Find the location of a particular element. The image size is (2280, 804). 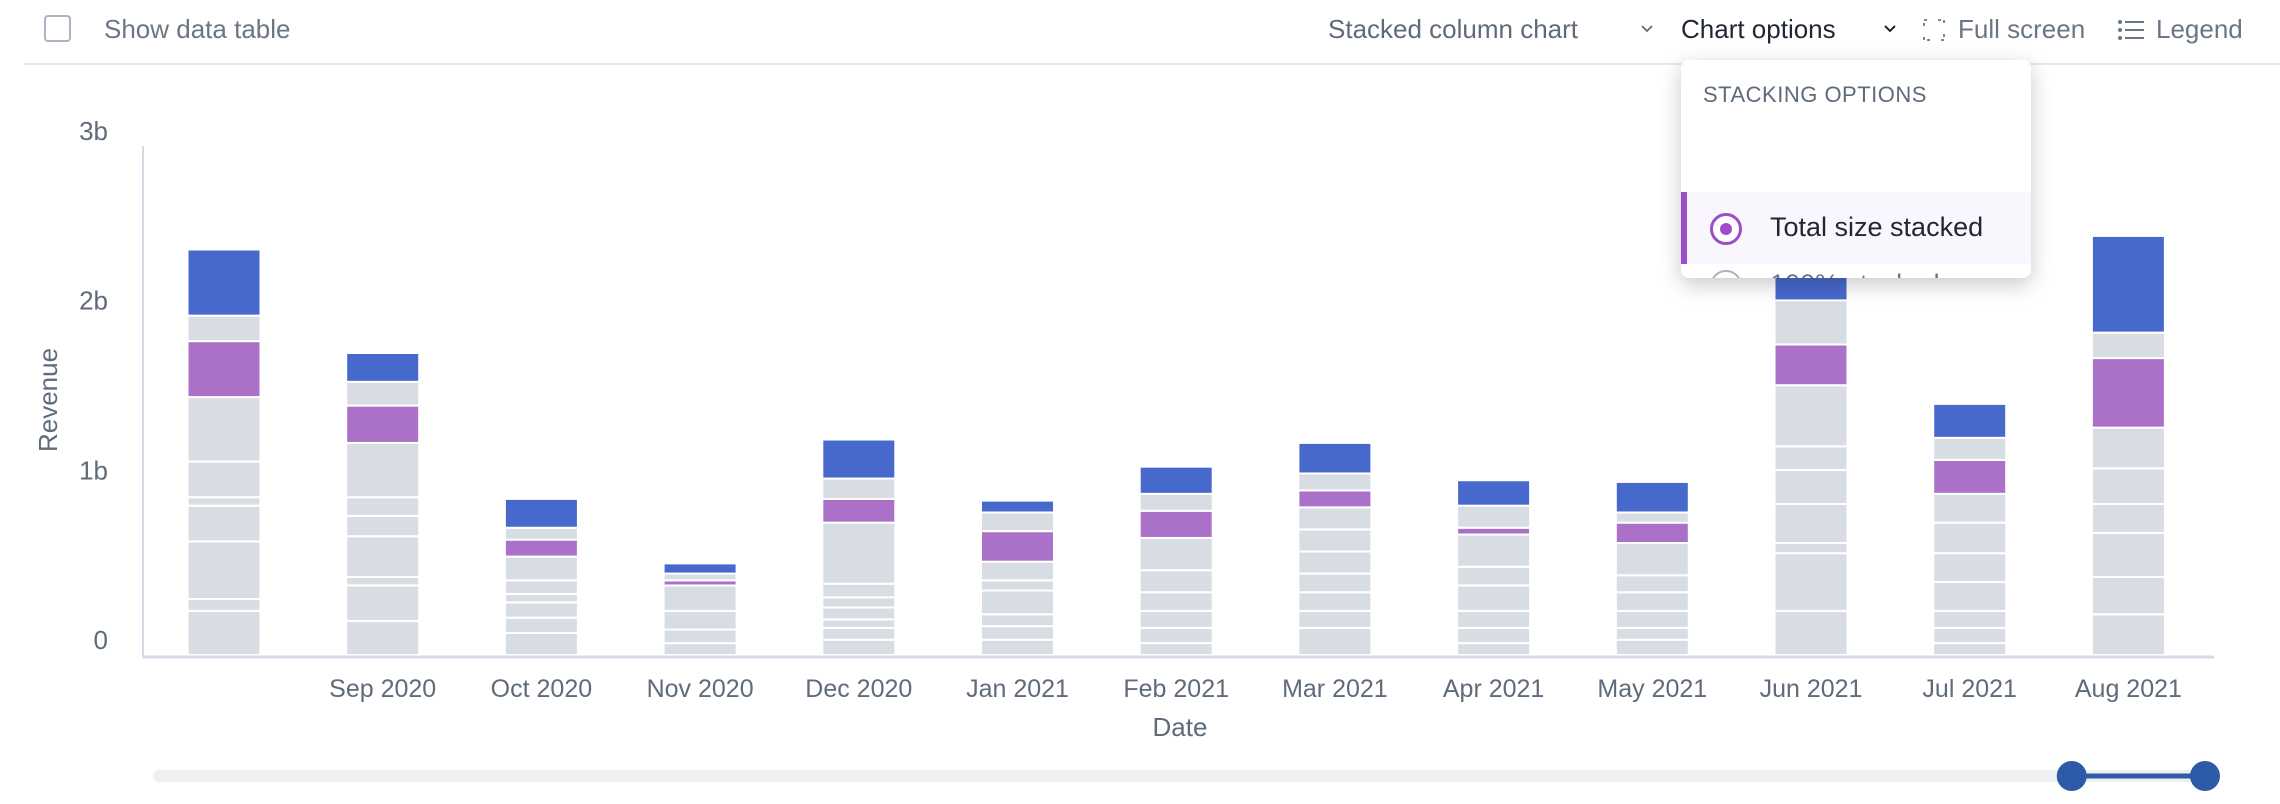

option-total-size-stacked: Total size stacked is located at coordinates (1856, 228).